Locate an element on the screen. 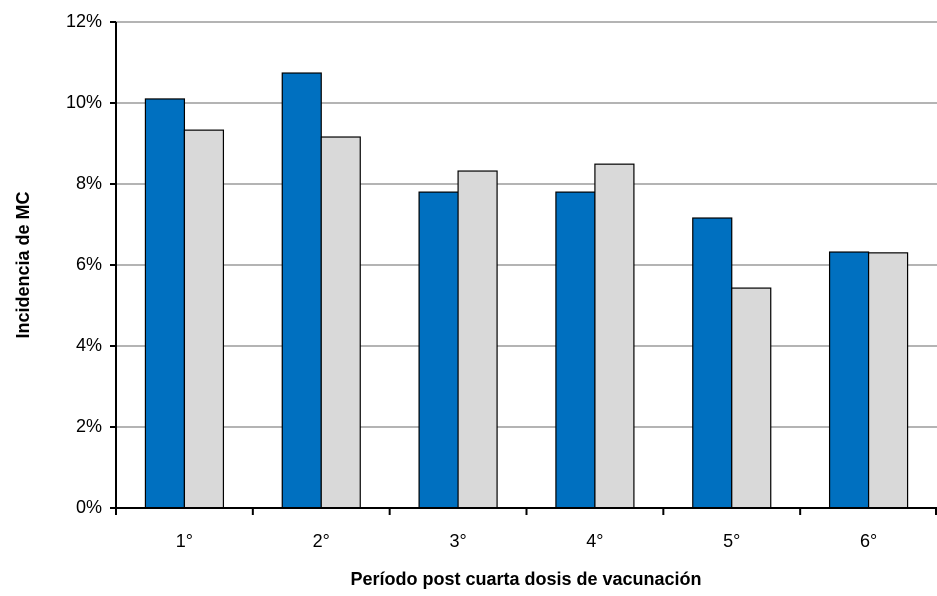 This screenshot has width=937, height=596. x-tick-label: 3° is located at coordinates (457, 541).